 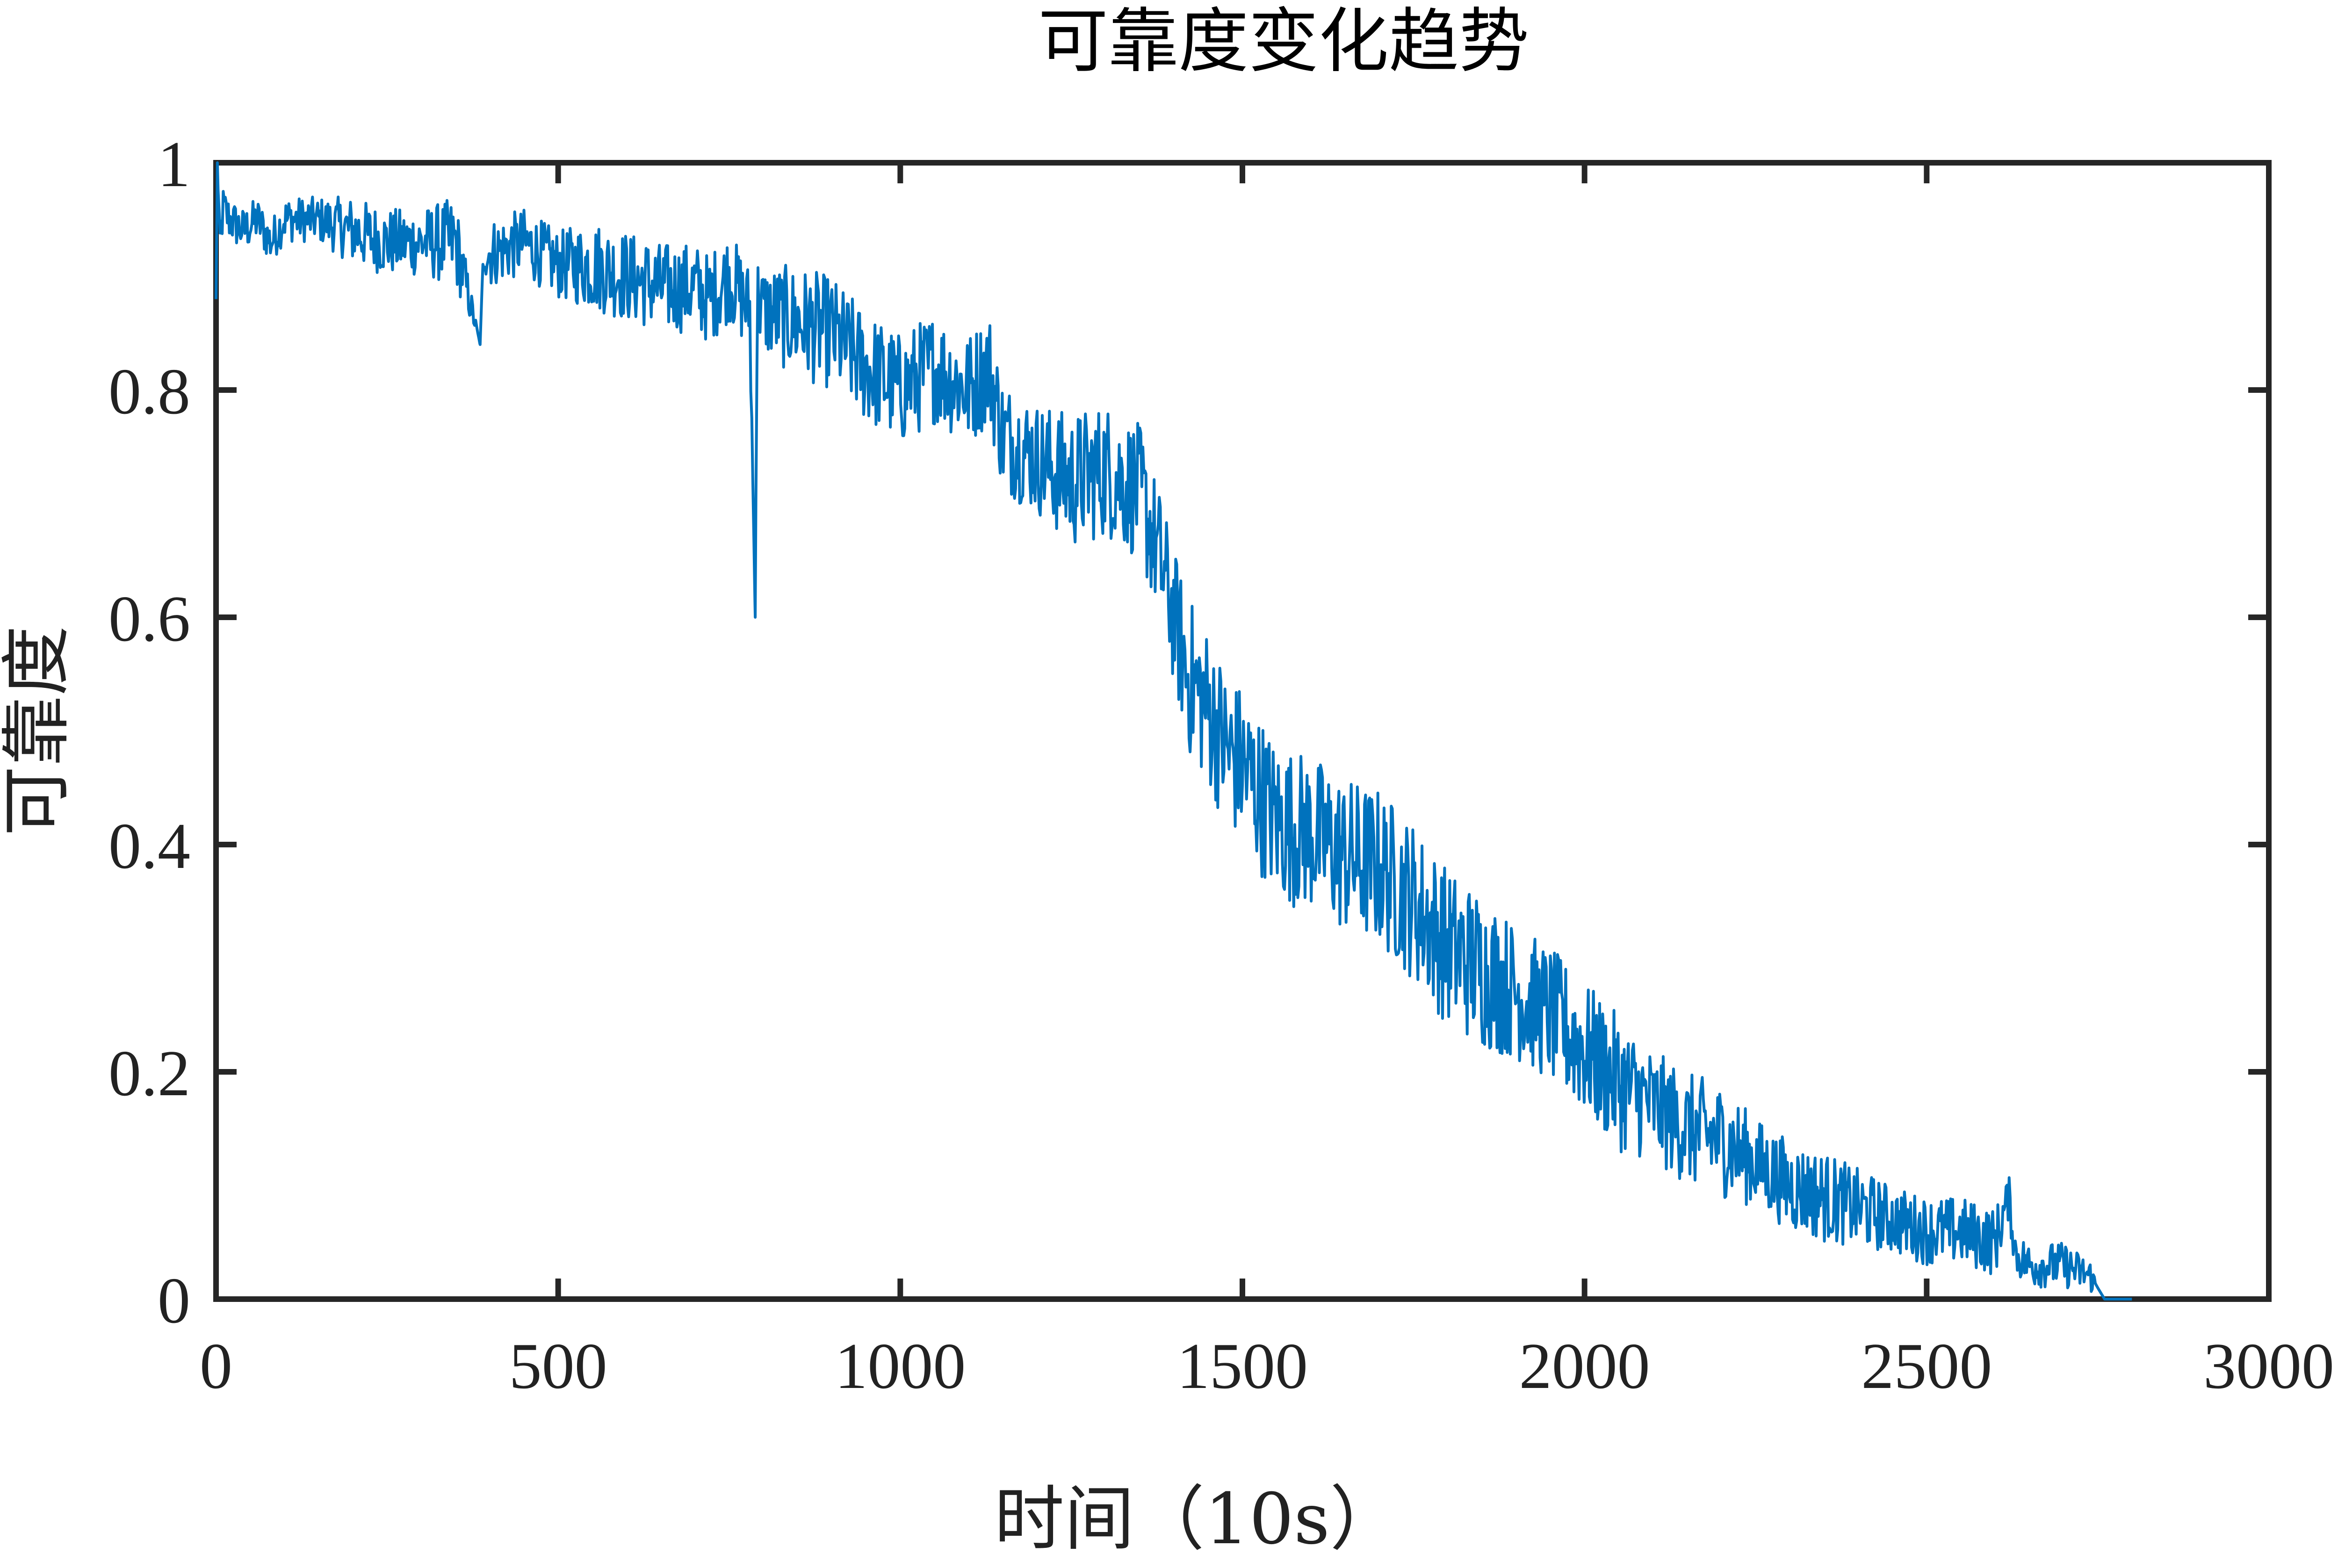 I want to click on x-tick-label: 1500, so click(x=1243, y=1366).